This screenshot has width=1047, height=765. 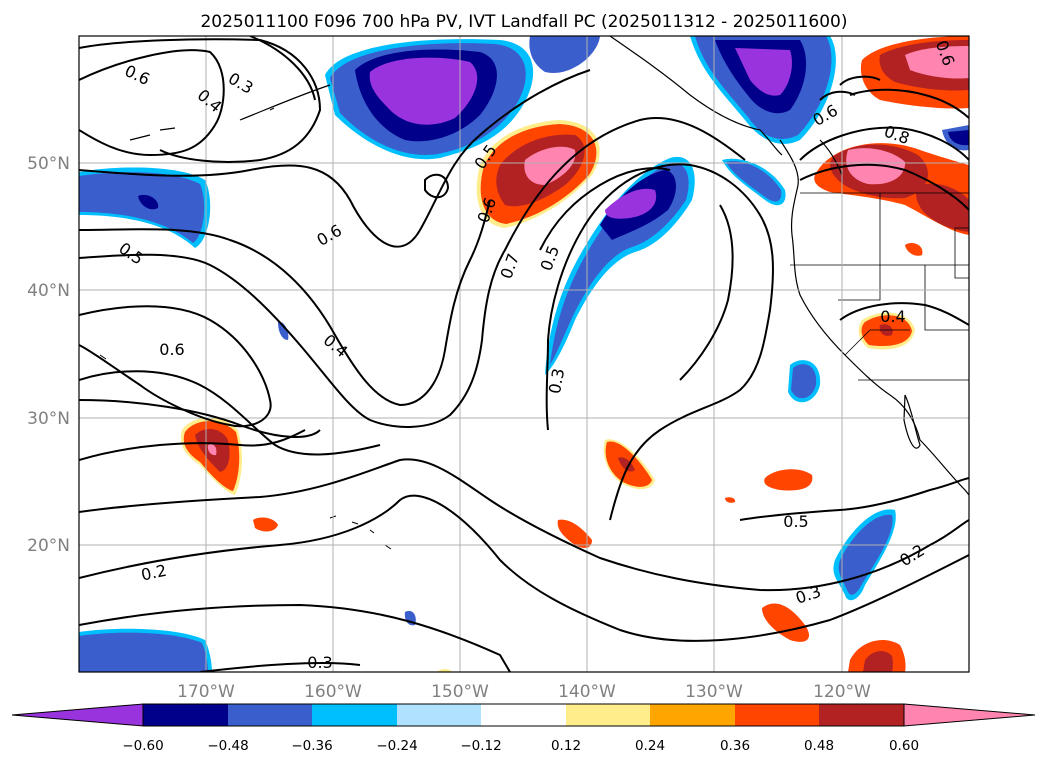 What do you see at coordinates (333, 692) in the screenshot?
I see `lon-label: 160°W` at bounding box center [333, 692].